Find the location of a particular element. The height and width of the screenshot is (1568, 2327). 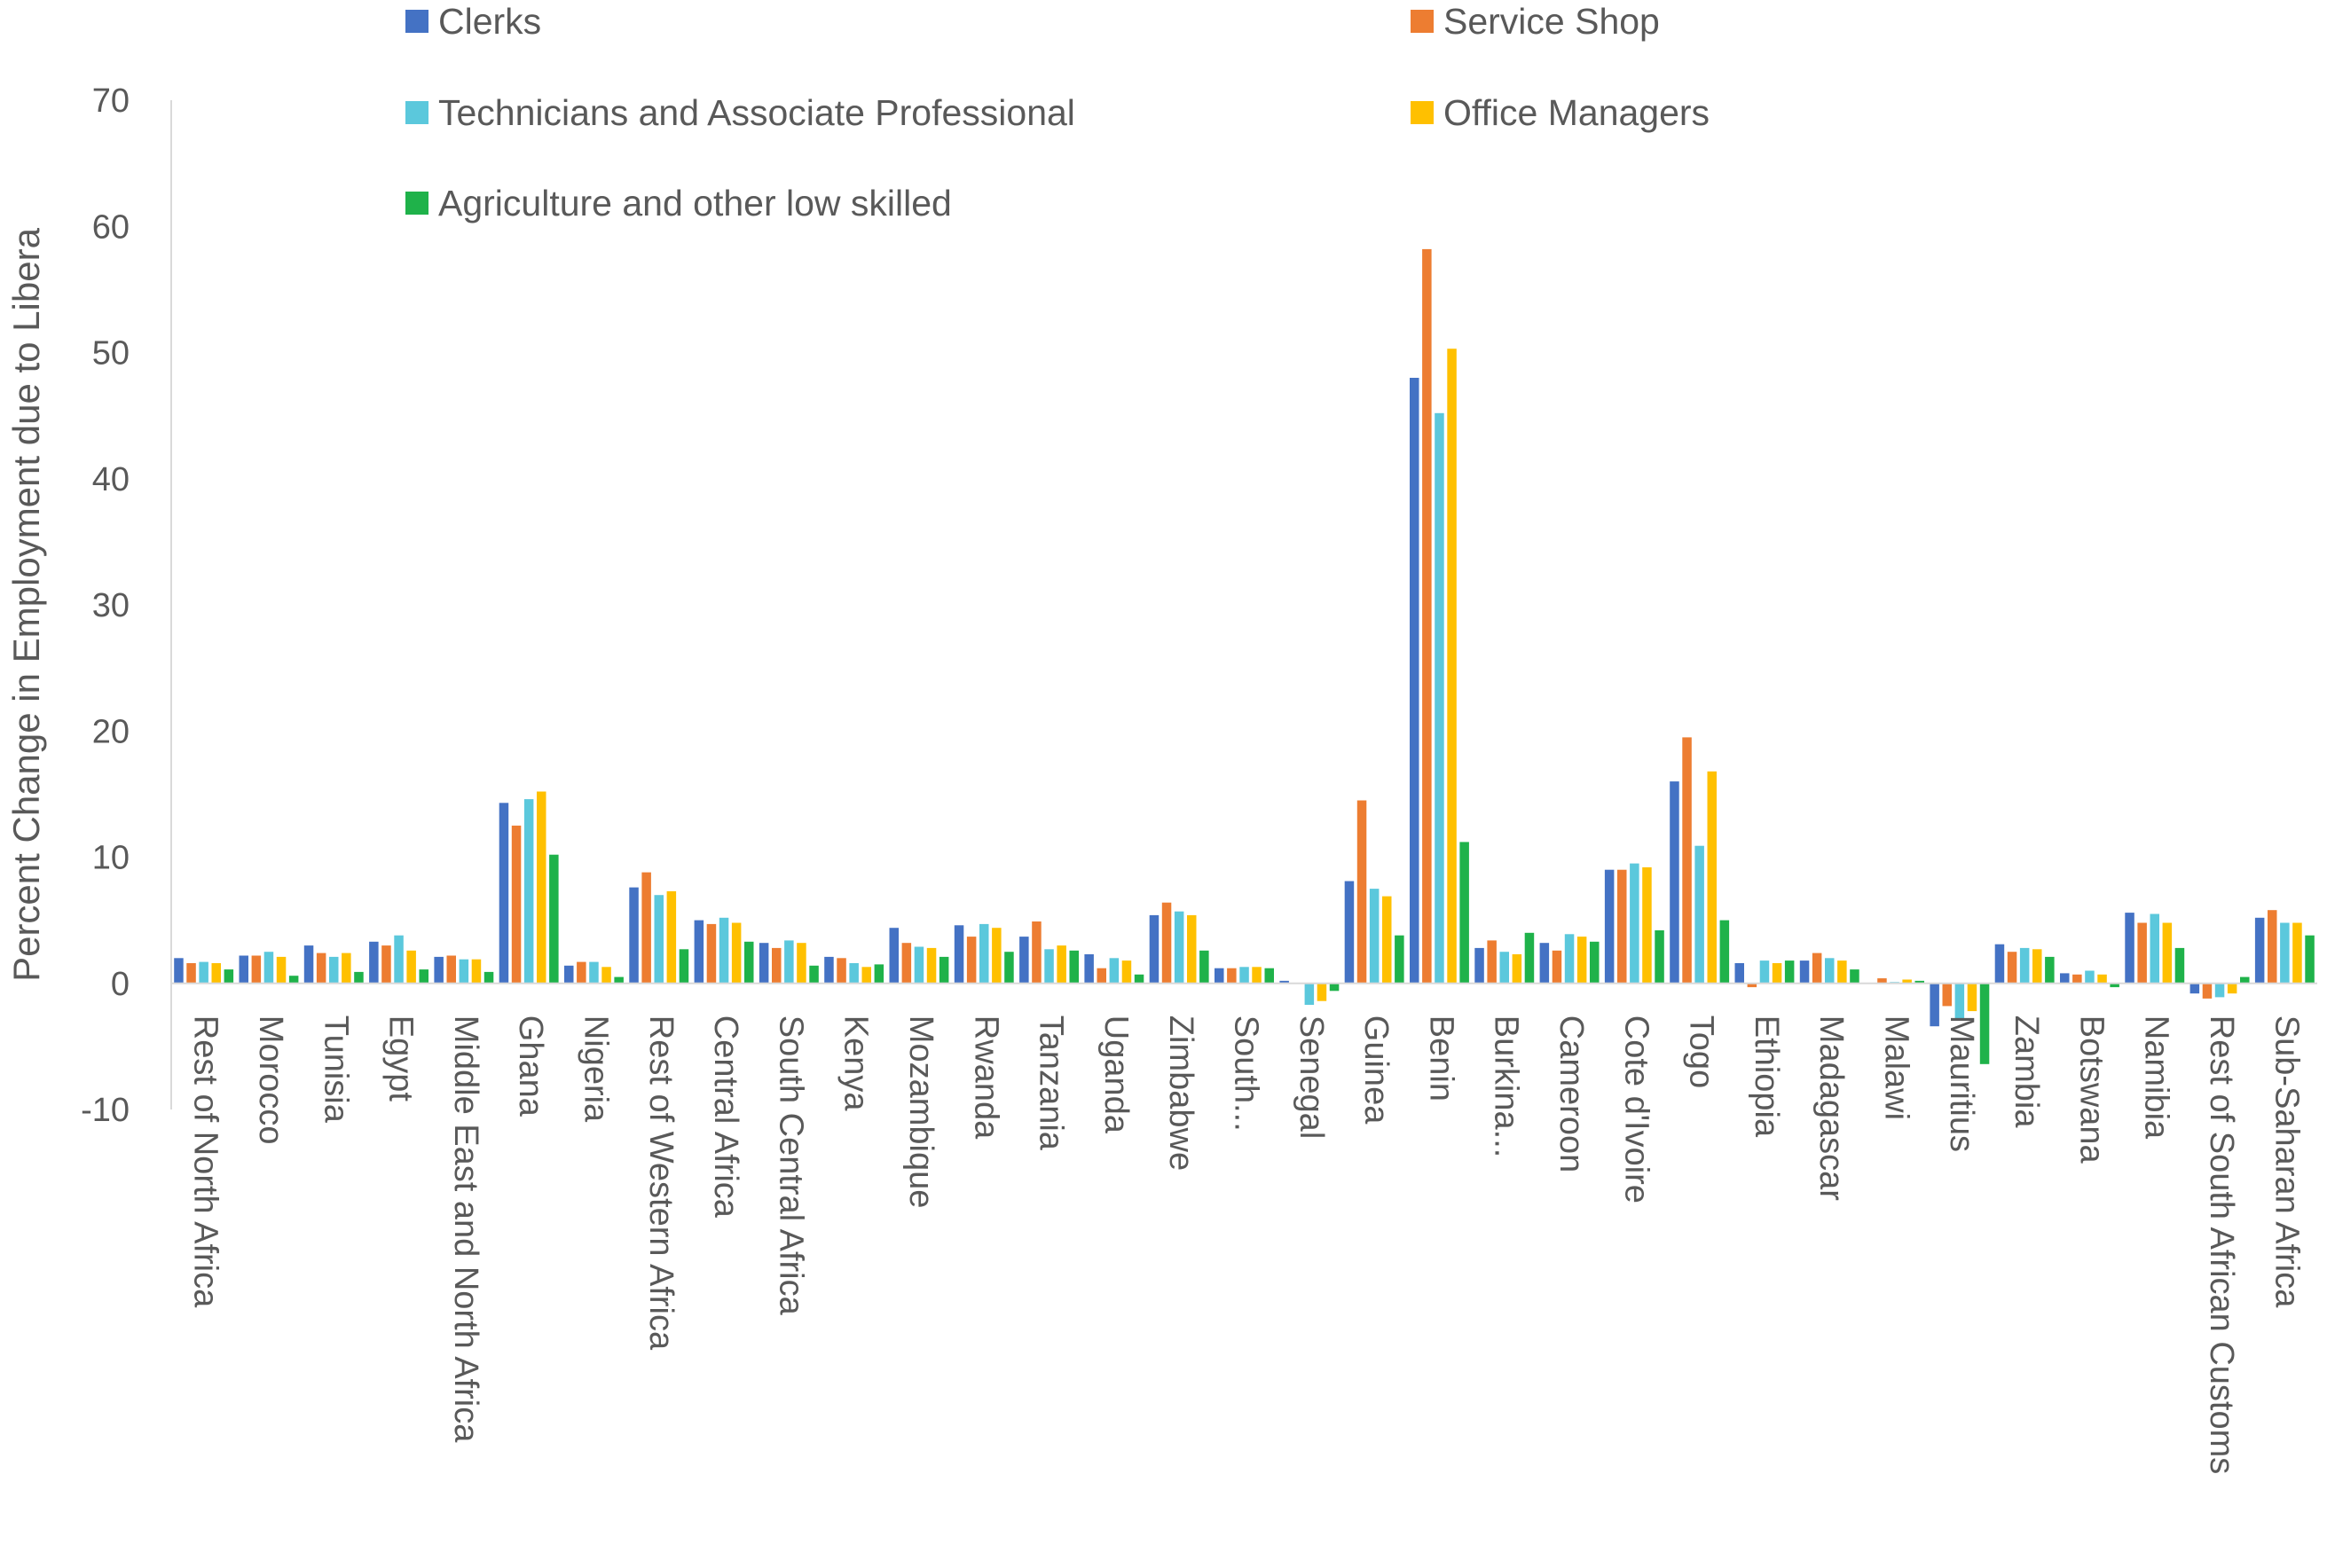

x-tick-label: Malawi is located at coordinates (1896, 1067).